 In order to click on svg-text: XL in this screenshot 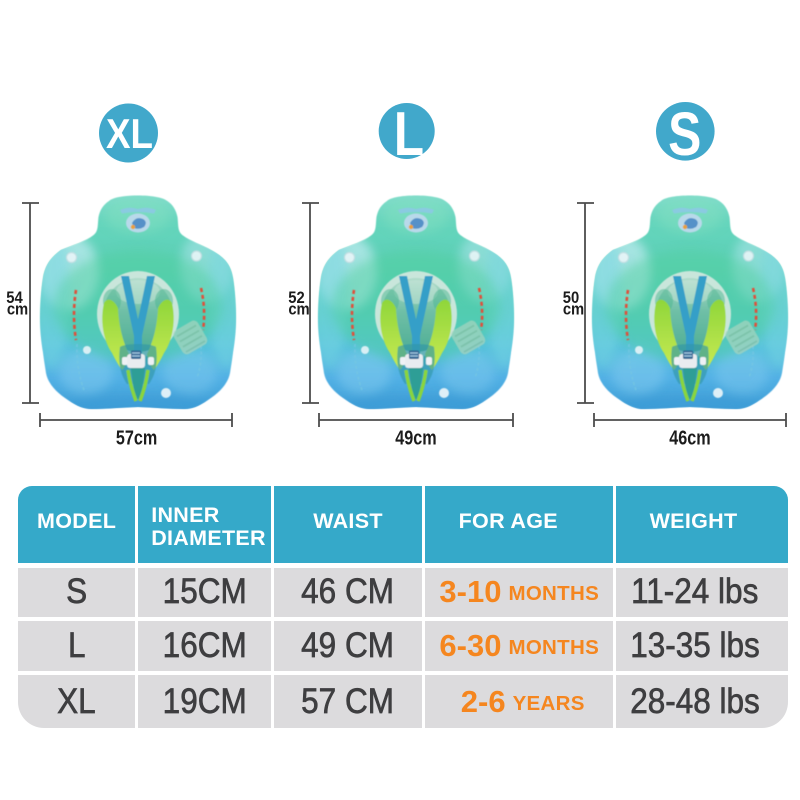, I will do `click(129, 135)`.